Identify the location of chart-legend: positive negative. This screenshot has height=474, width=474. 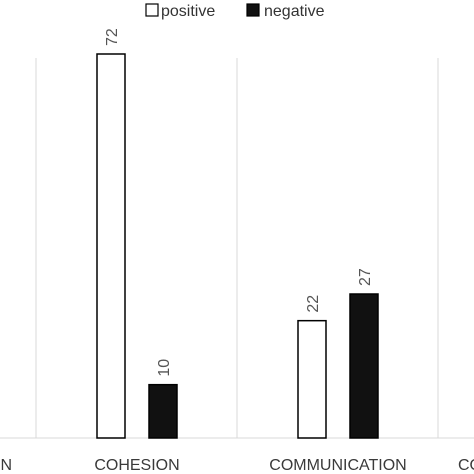
(235, 11).